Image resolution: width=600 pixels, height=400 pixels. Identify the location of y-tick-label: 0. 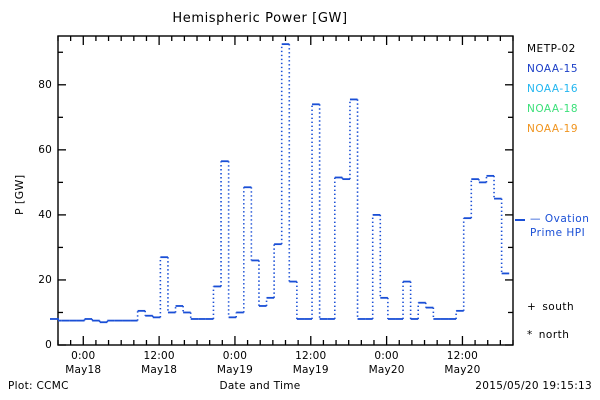
(48, 345).